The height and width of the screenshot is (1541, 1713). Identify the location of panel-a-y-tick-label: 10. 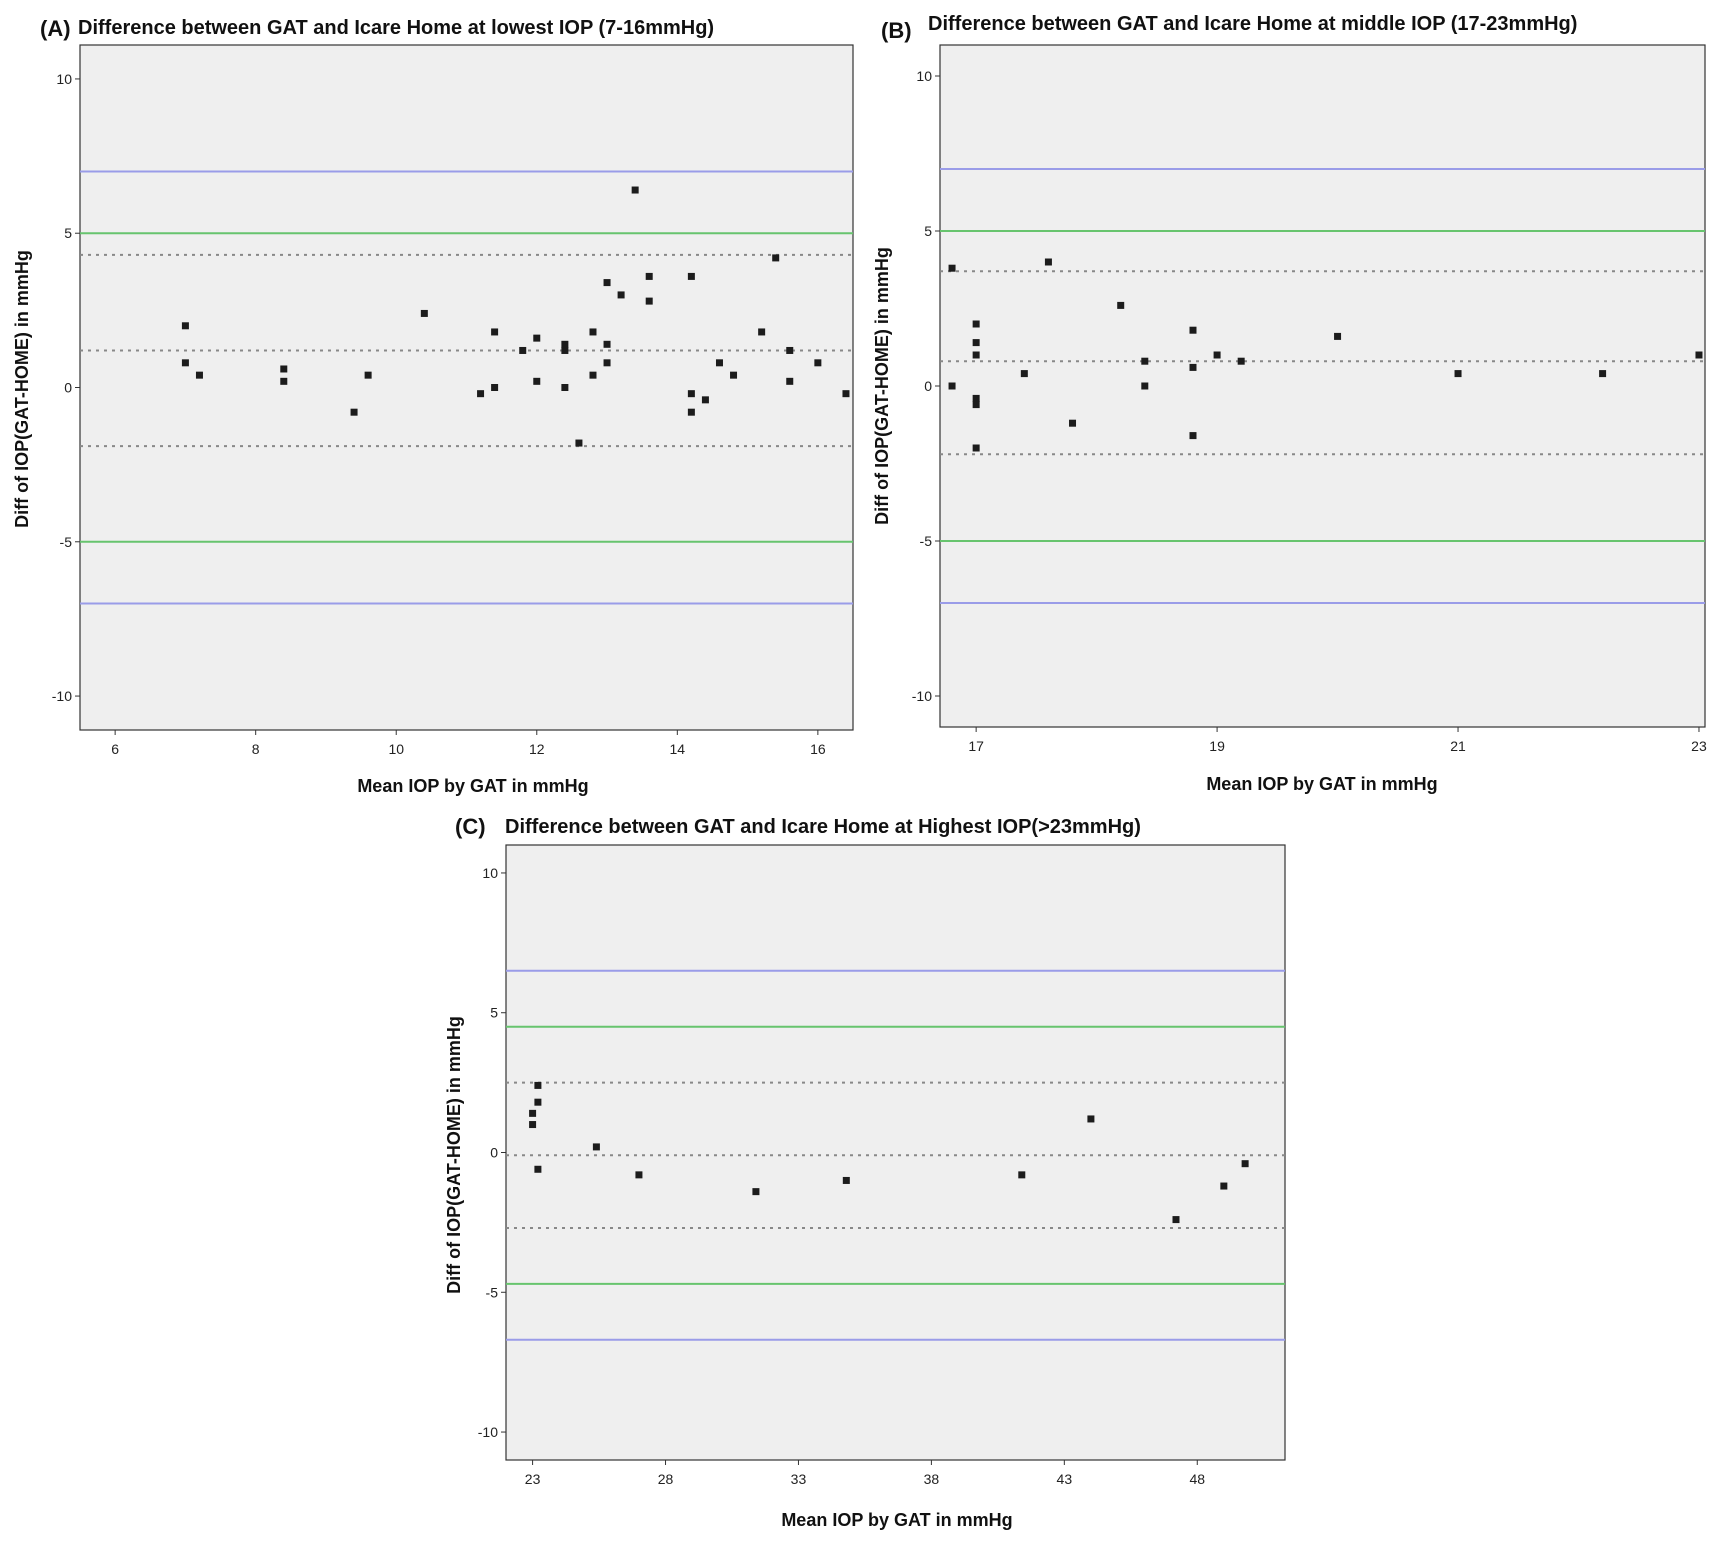
(64, 79).